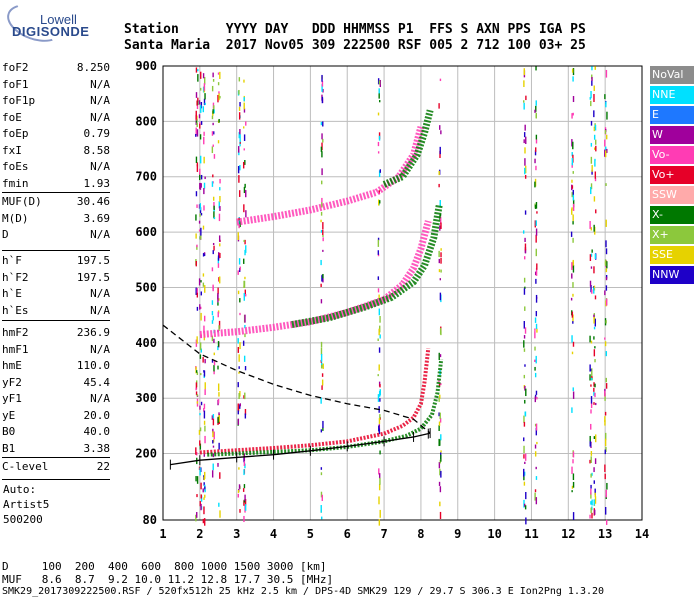 This screenshot has height=600, width=700. What do you see at coordinates (15, 218) in the screenshot?
I see `param-name: M(D)` at bounding box center [15, 218].